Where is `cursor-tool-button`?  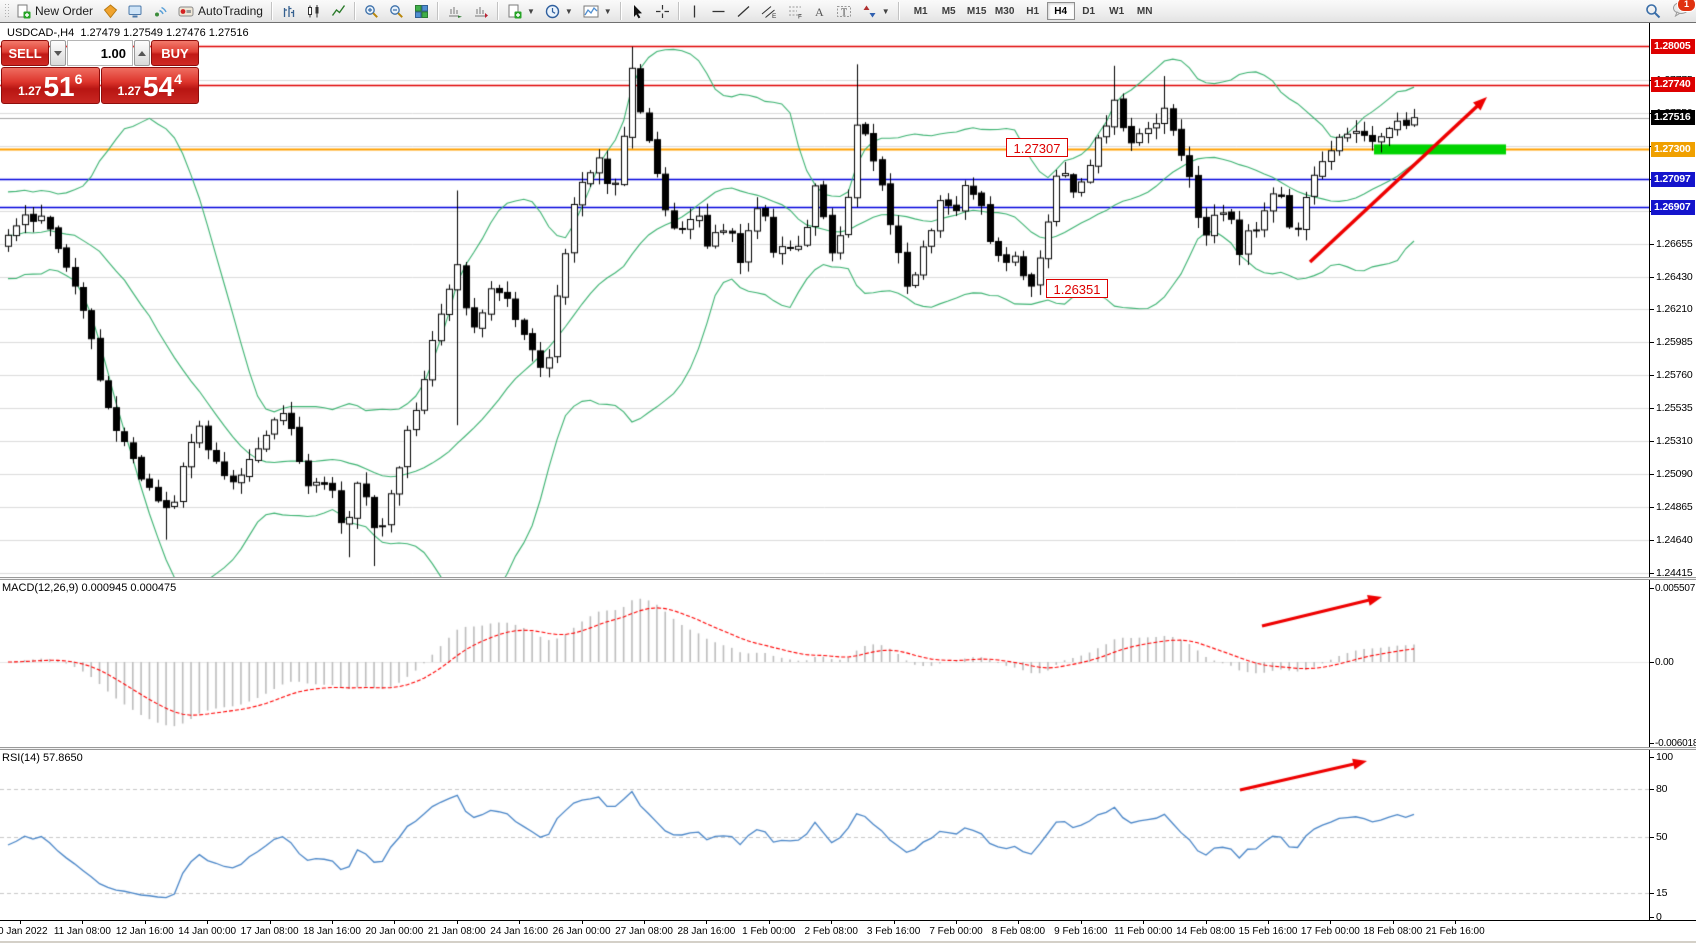 cursor-tool-button is located at coordinates (637, 11).